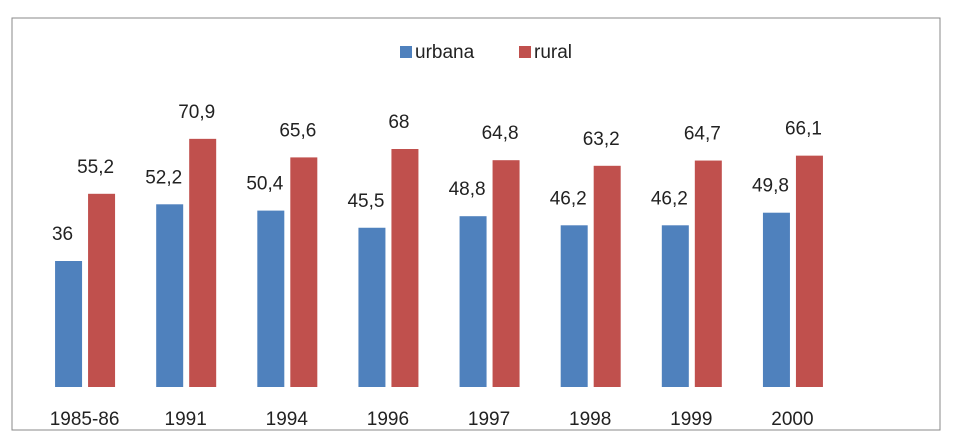 Image resolution: width=953 pixels, height=445 pixels. I want to click on x-tick-label: 1999, so click(691, 419).